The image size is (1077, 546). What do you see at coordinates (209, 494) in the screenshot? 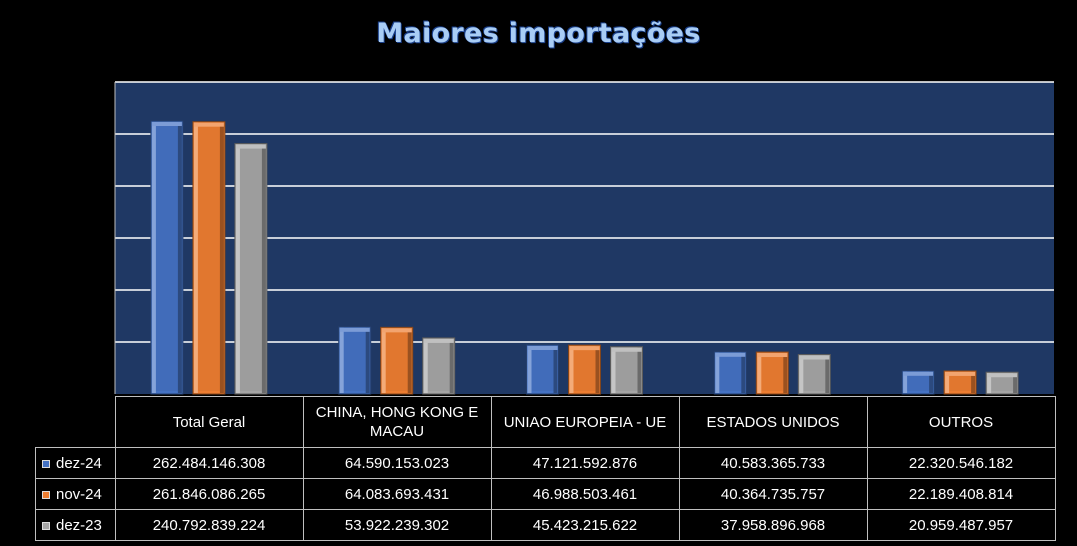
I see `data-label: 261.846.086.265` at bounding box center [209, 494].